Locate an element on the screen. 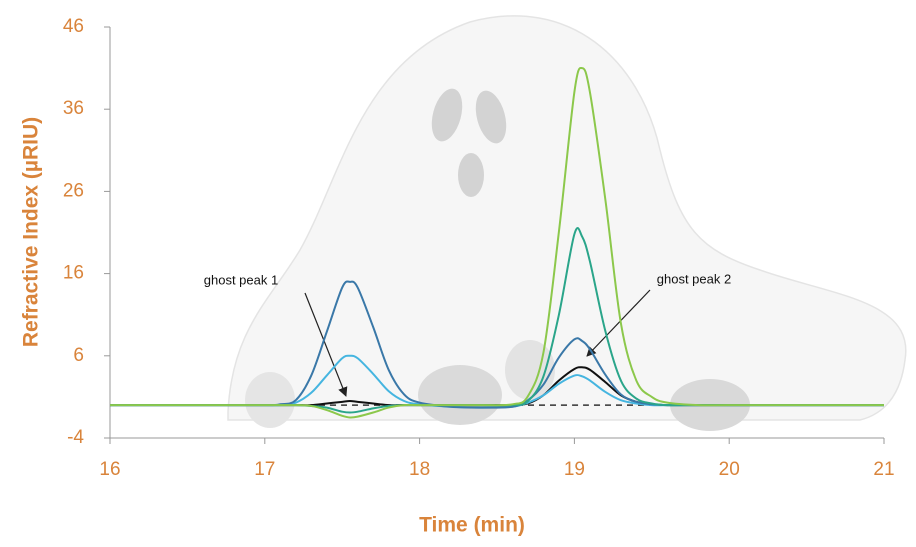 The width and height of the screenshot is (916, 547). x-tick-label: 17 is located at coordinates (264, 469).